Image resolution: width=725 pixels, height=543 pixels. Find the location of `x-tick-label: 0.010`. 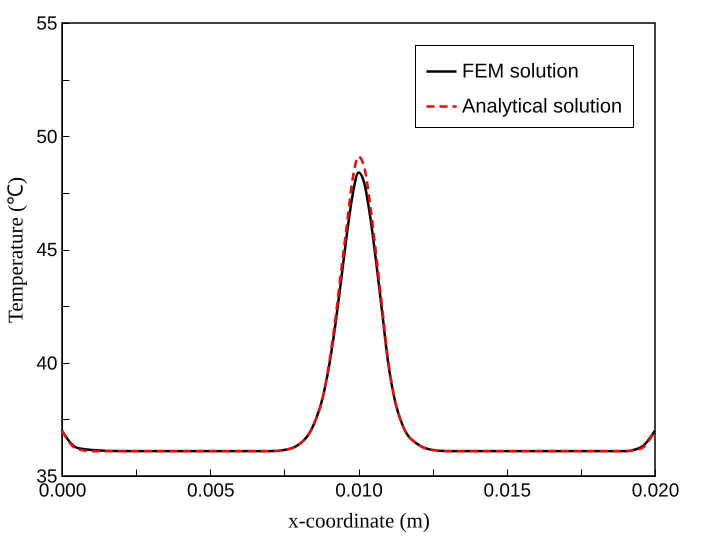

x-tick-label: 0.010 is located at coordinates (359, 491).